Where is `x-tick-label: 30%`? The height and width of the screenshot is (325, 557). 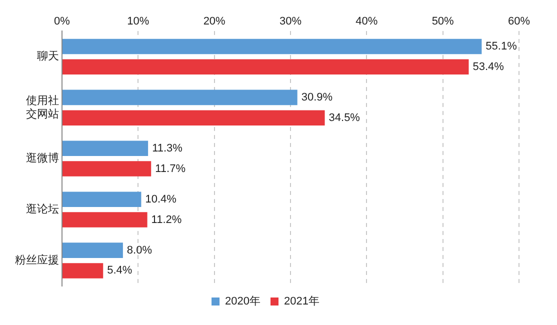 x-tick-label: 30% is located at coordinates (290, 22).